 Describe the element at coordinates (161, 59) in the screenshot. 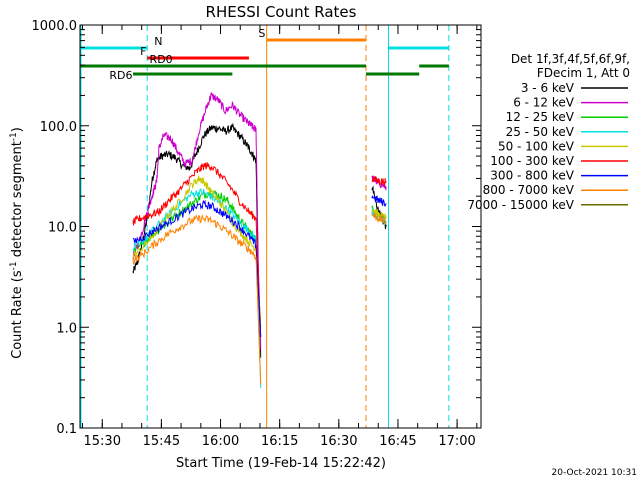

I see `flag-label-rd0: RD0` at that location.